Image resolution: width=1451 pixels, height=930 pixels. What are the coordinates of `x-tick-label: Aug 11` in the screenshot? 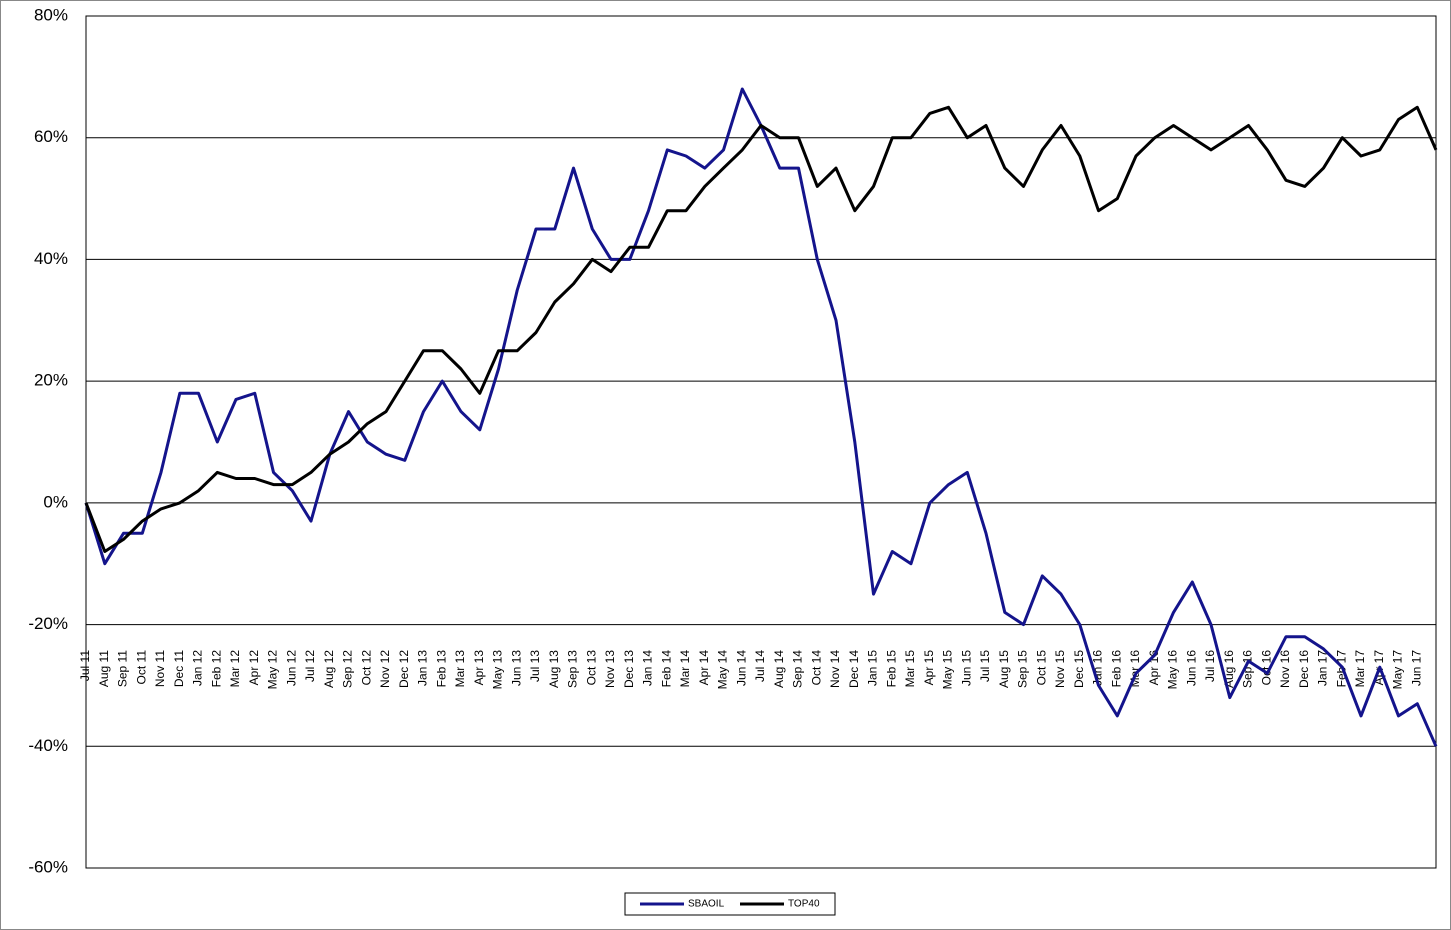 It's located at (104, 668).